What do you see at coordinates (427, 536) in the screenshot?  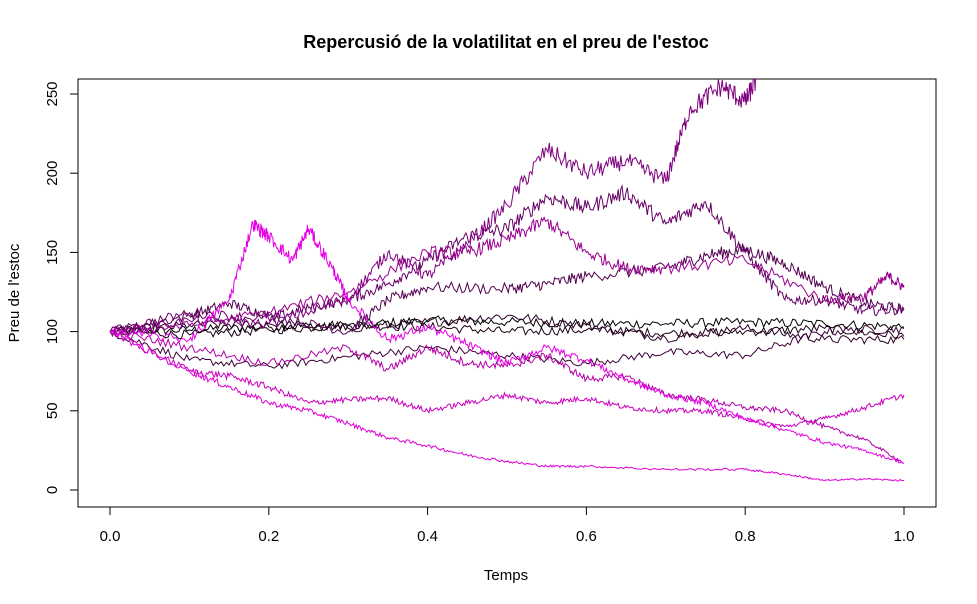 I see `x-tick-label: 0.4` at bounding box center [427, 536].